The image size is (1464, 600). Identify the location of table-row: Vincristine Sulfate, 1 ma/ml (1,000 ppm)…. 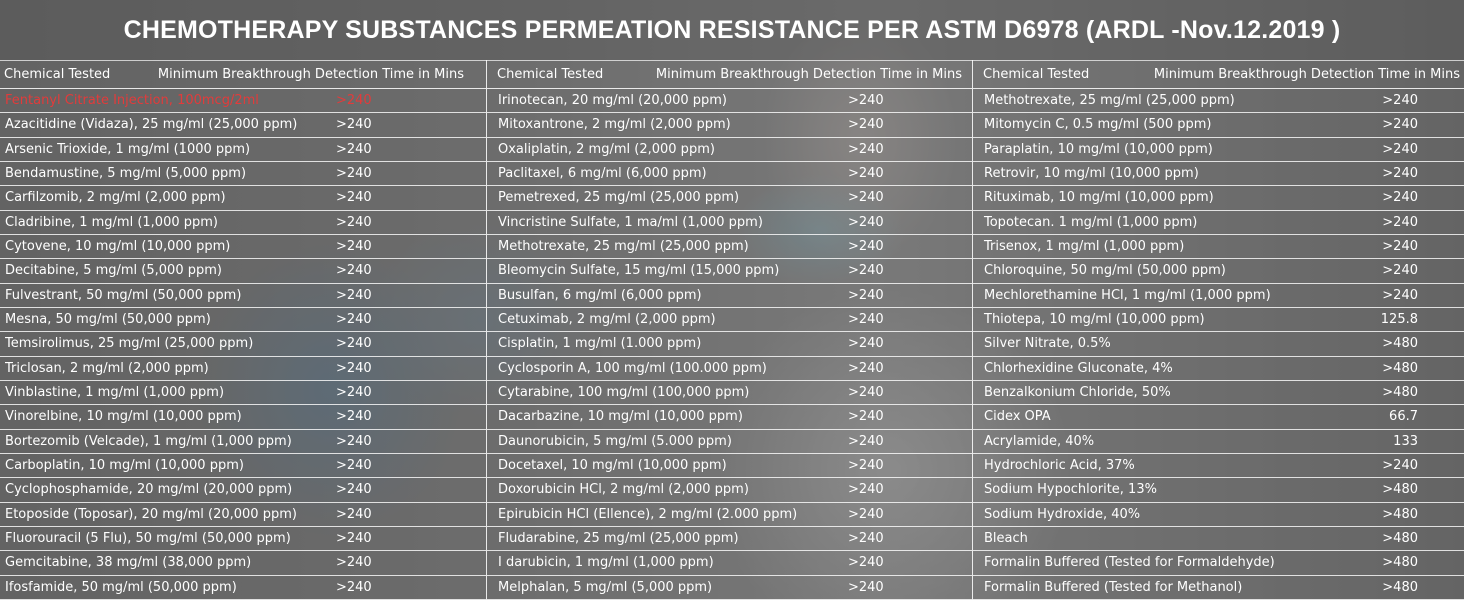
(729, 223).